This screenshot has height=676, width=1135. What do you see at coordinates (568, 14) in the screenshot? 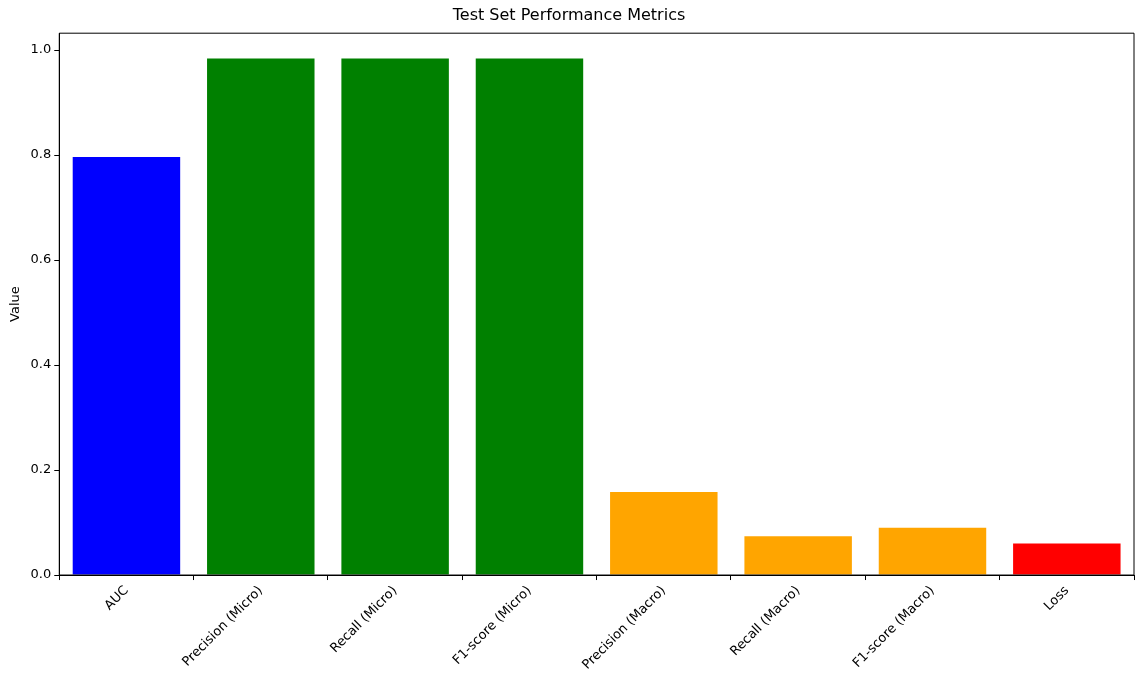
I see `chart-title: Test Set Performance Metrics` at bounding box center [568, 14].